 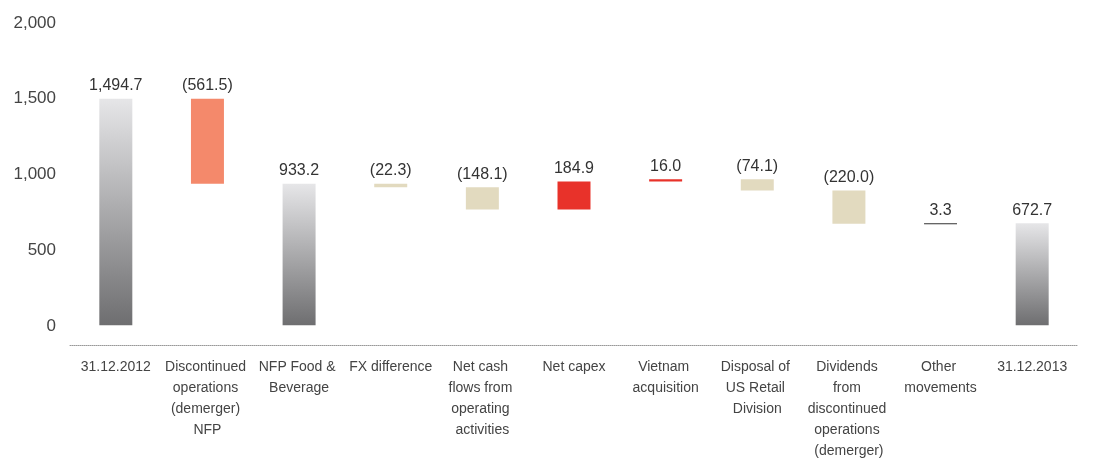 I want to click on x-tick-label: Net cash flows from operating activities, so click(x=482, y=397).